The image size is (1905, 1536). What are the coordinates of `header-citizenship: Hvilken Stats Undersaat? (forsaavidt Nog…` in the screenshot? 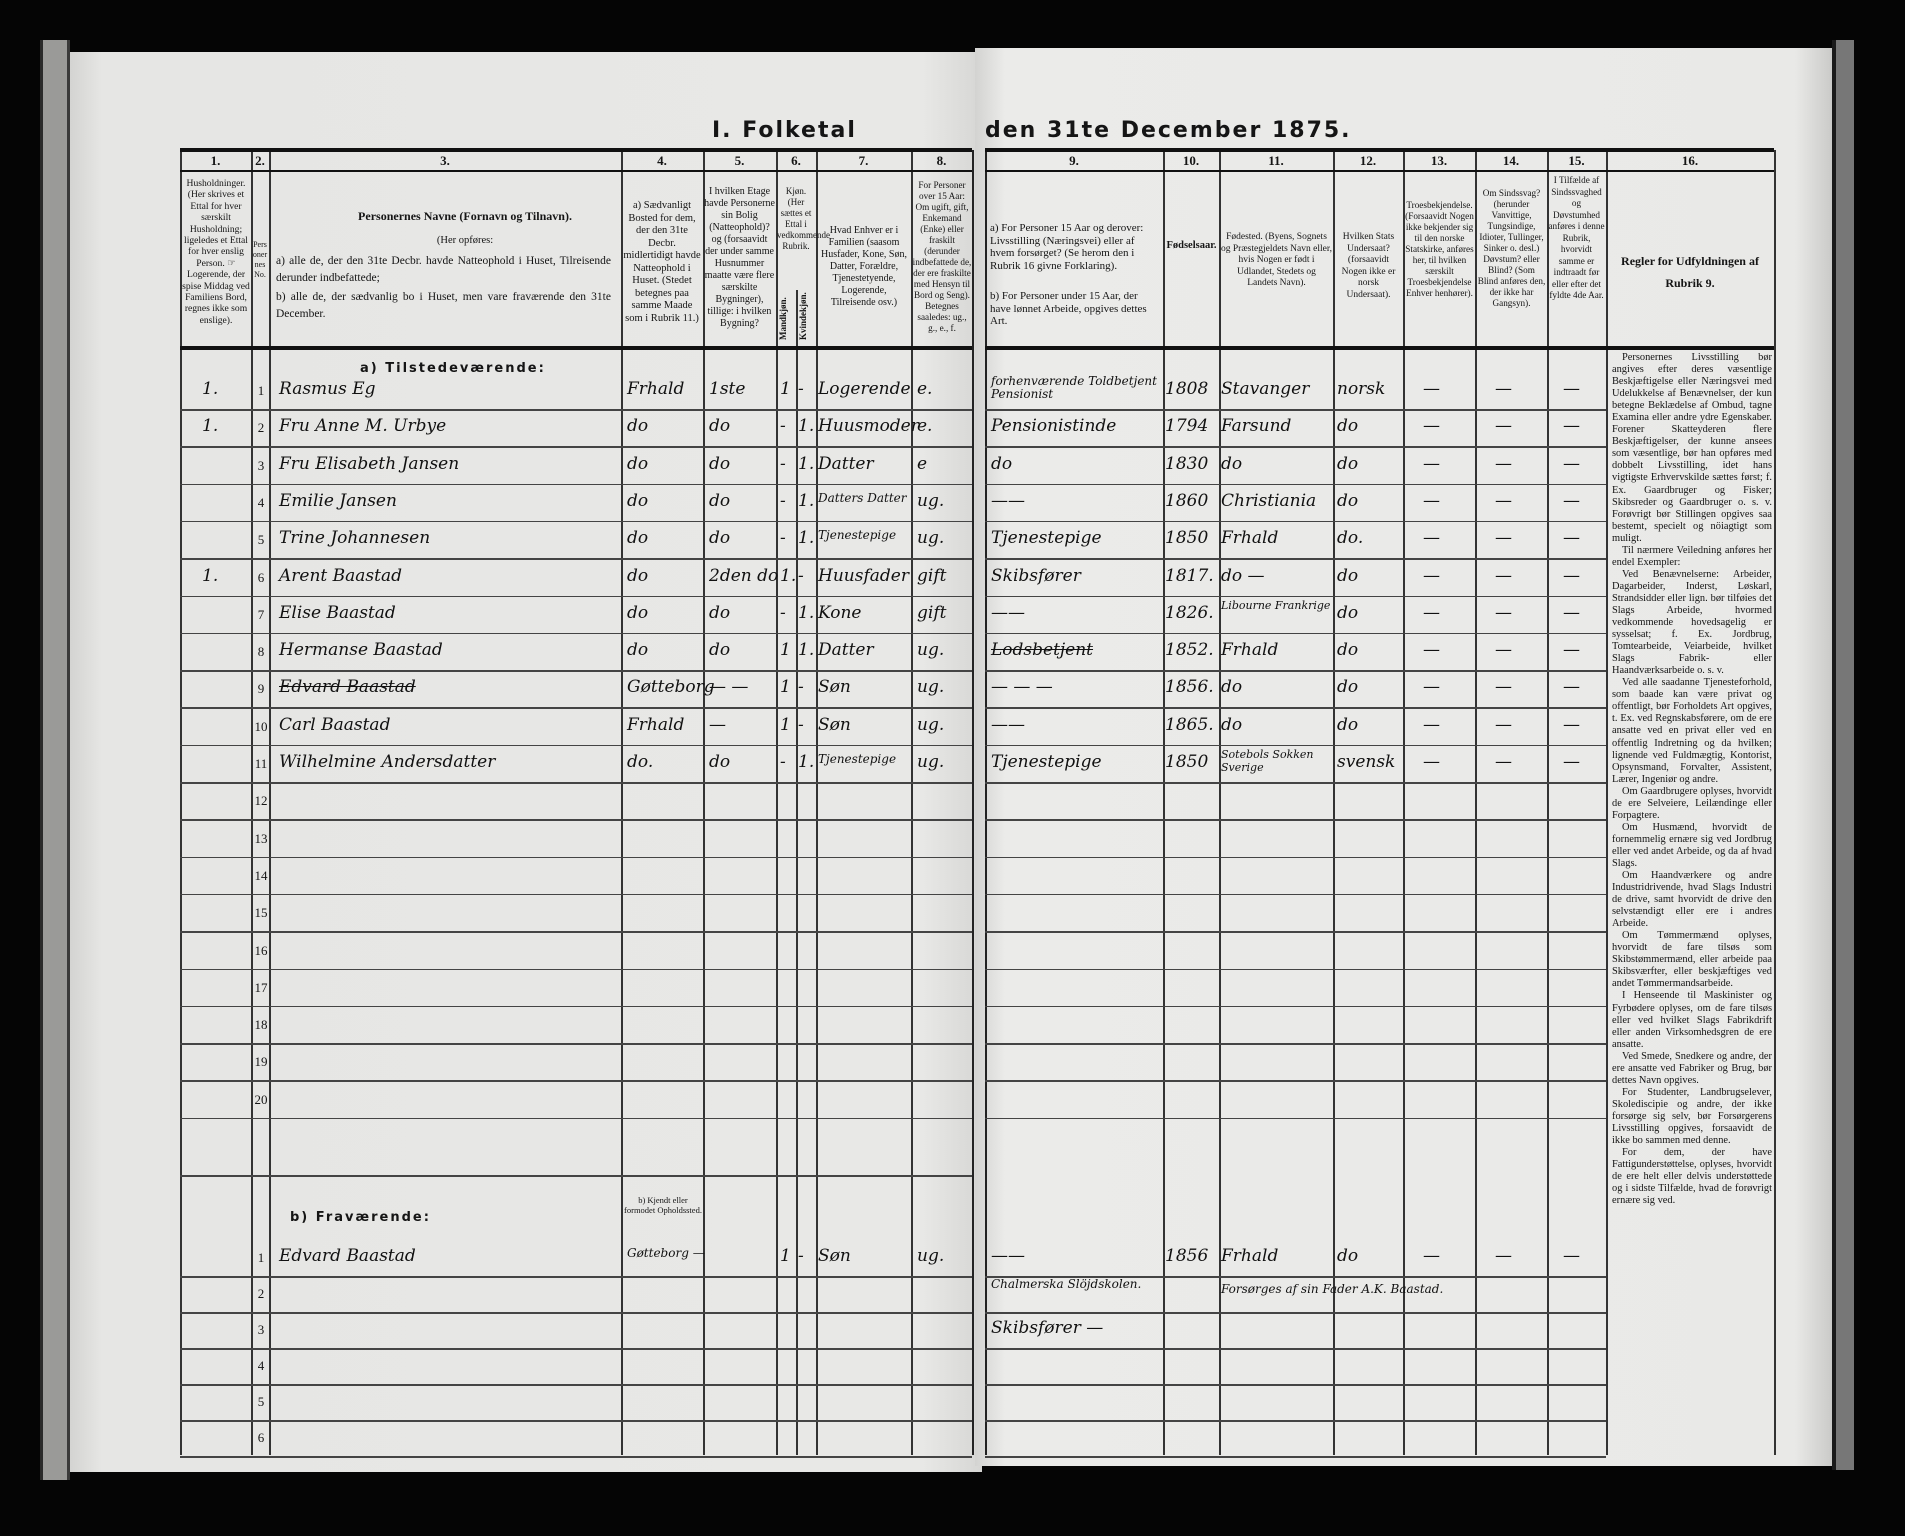 It's located at (1368, 266).